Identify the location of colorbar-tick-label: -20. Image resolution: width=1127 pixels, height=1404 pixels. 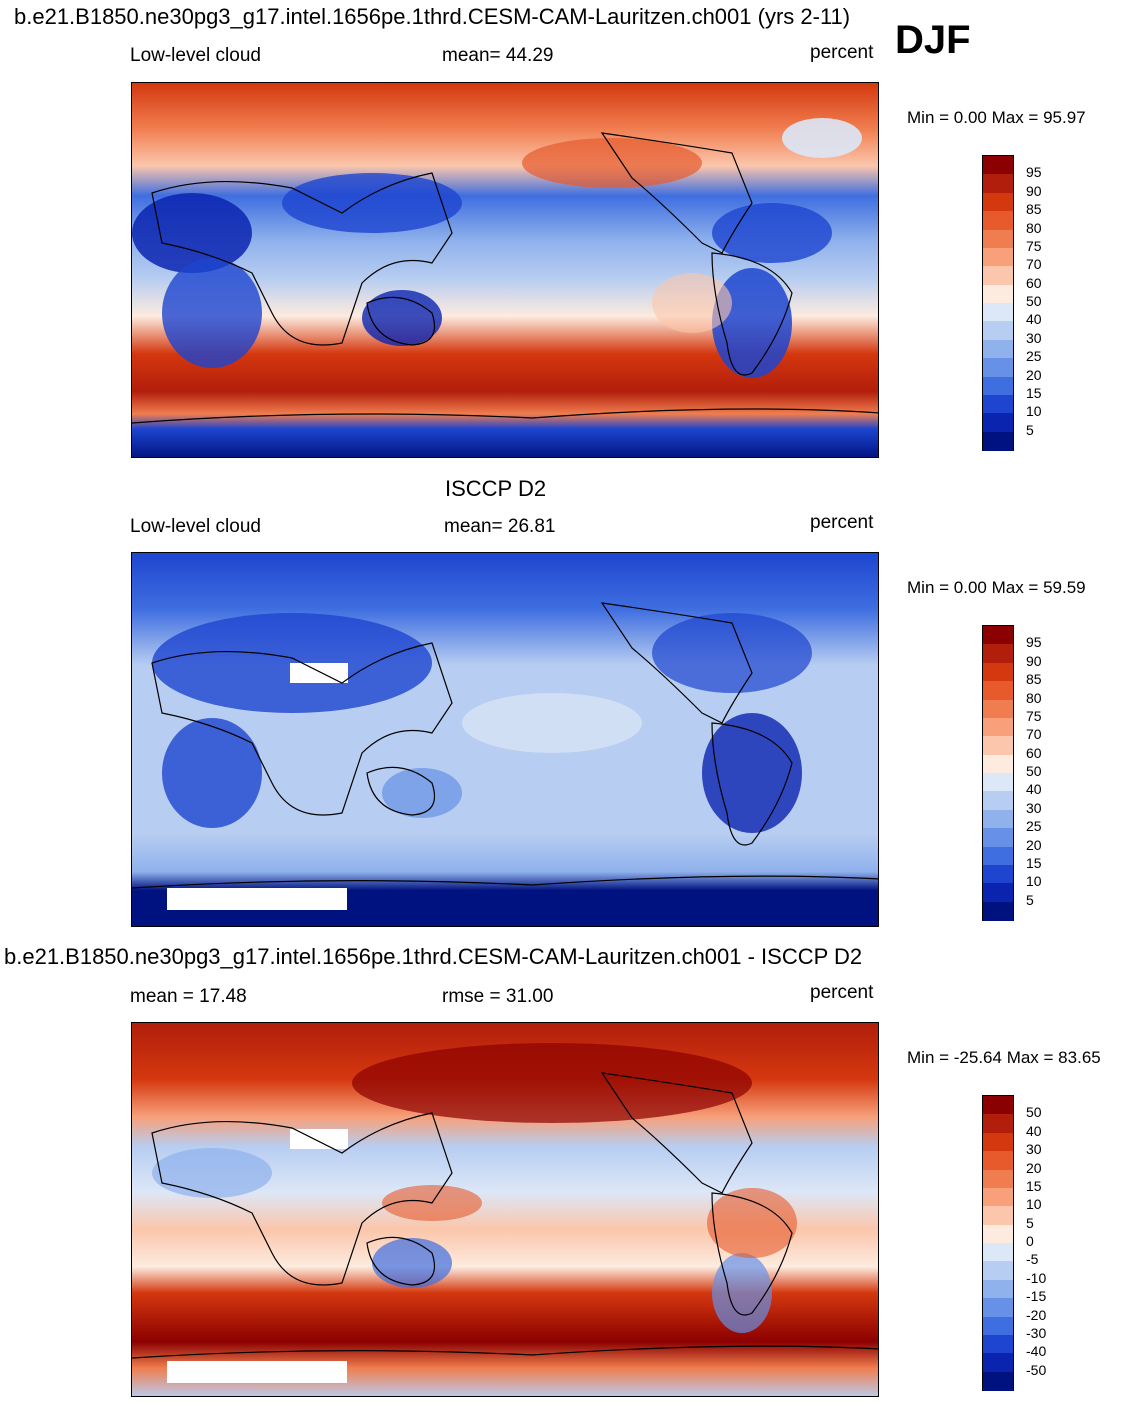
(1036, 1314).